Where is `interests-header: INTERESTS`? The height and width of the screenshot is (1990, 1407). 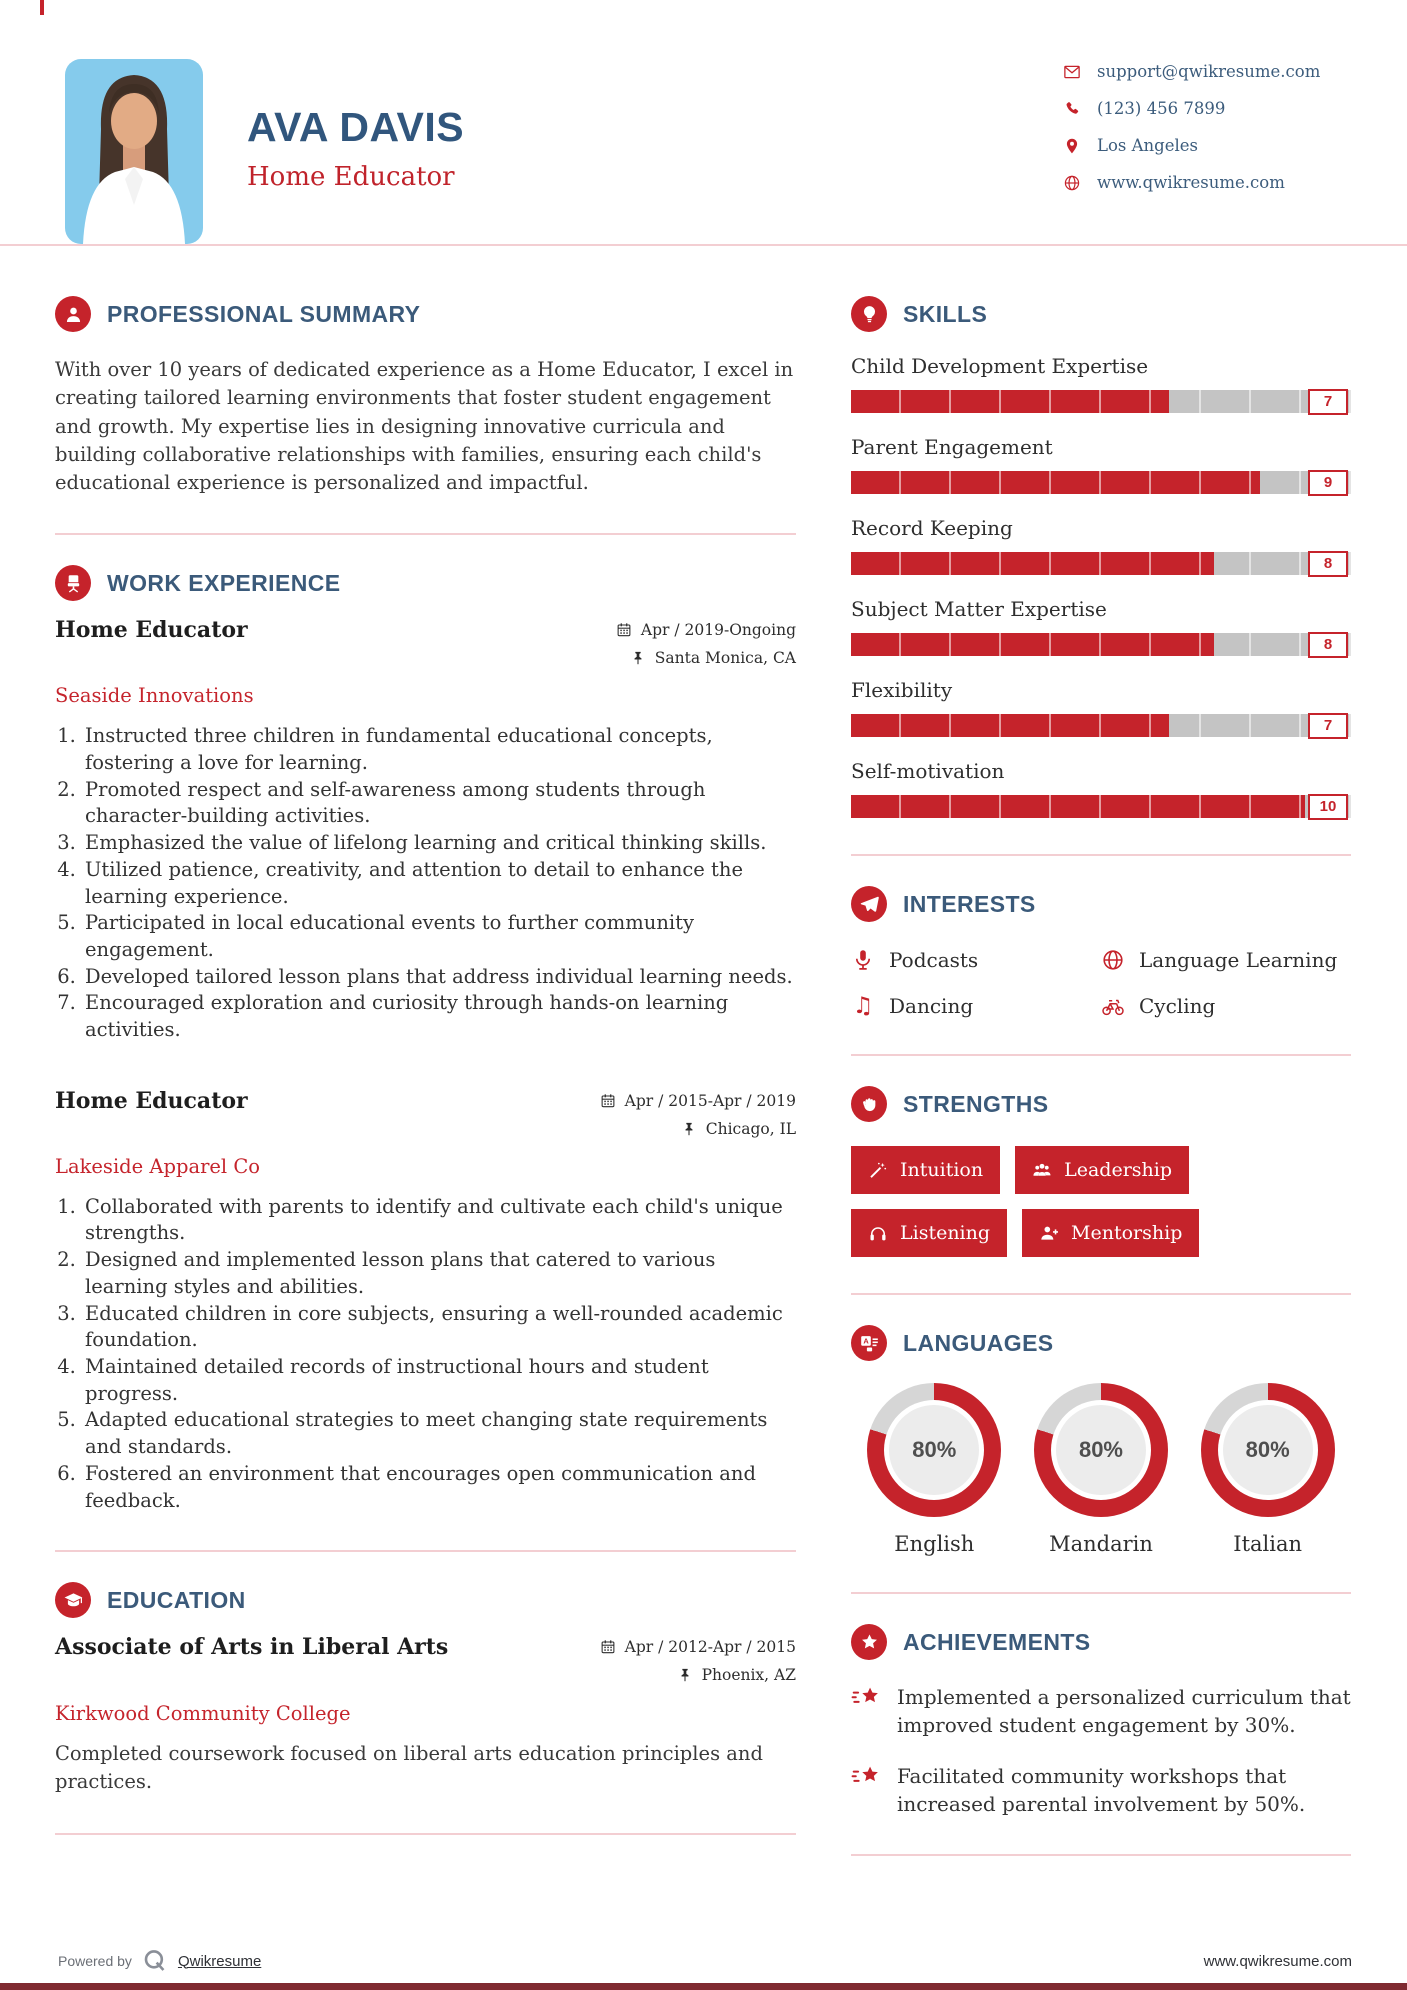
interests-header: INTERESTS is located at coordinates (1101, 904).